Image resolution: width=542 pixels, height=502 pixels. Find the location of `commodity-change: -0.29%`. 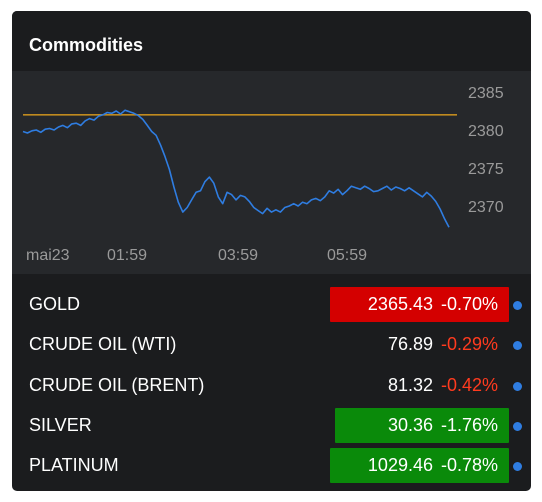

commodity-change: -0.29% is located at coordinates (469, 344).